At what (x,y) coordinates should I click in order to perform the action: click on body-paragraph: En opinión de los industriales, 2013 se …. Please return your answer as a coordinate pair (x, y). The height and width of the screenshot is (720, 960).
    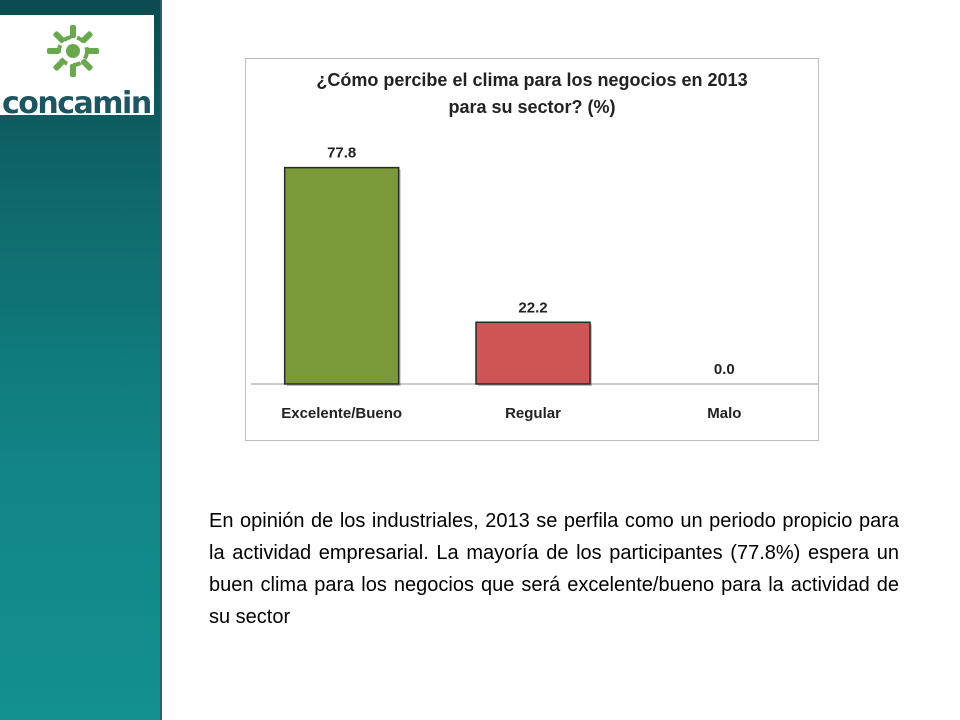
    Looking at the image, I should click on (554, 569).